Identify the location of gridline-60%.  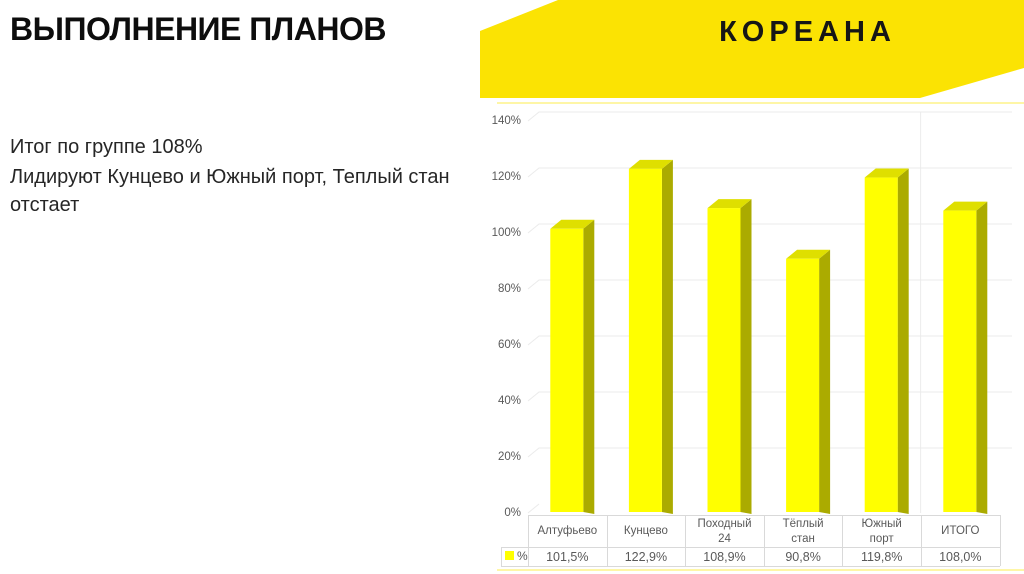
(769, 340).